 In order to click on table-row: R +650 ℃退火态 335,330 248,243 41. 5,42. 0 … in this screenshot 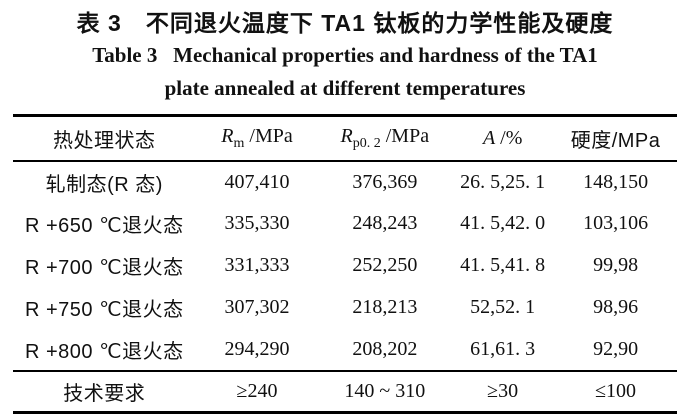, I will do `click(345, 224)`.